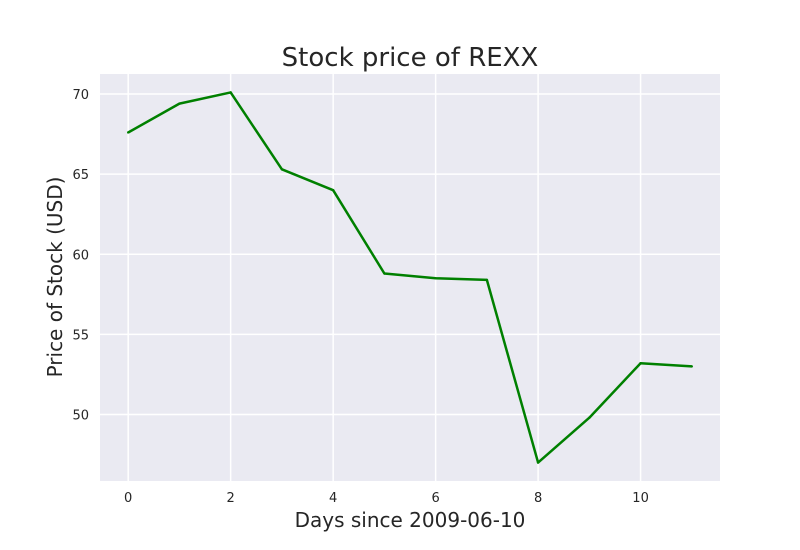  What do you see at coordinates (128, 498) in the screenshot?
I see `x-tick-label: 0` at bounding box center [128, 498].